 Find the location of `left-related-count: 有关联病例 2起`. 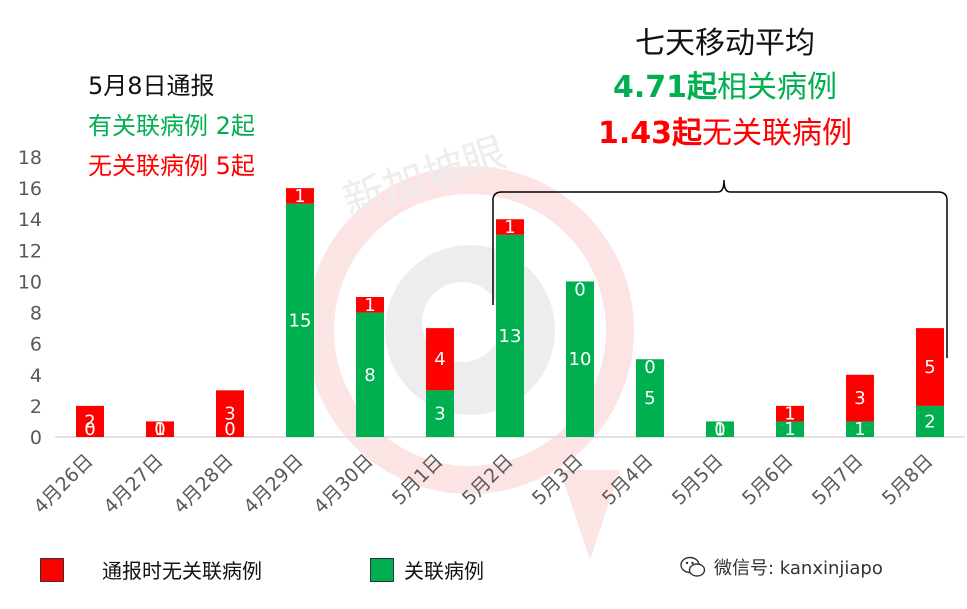

left-related-count: 有关联病例 2起 is located at coordinates (171, 123).